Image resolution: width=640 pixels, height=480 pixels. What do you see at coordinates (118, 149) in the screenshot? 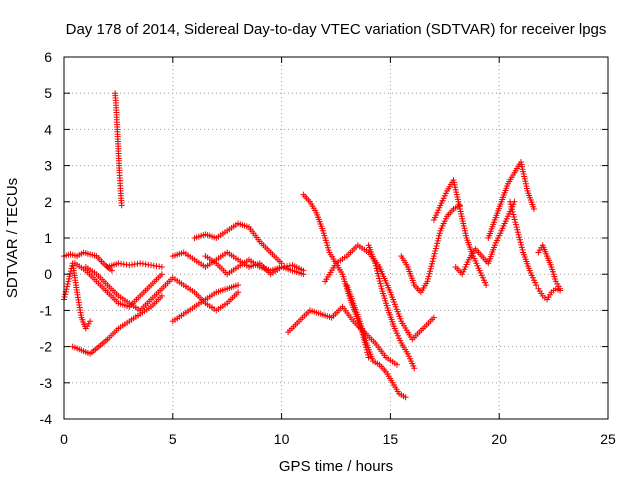
I see `data-series-arc-g` at bounding box center [118, 149].